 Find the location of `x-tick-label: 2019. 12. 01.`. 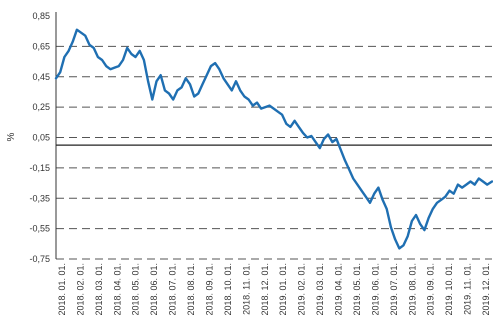

x-tick-label: 2019. 12. 01. is located at coordinates (486, 289).